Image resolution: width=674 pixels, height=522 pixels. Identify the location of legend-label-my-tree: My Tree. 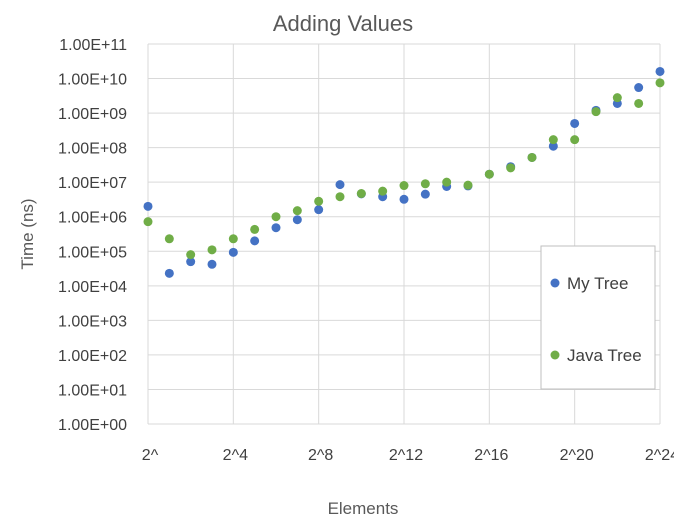
(597, 283).